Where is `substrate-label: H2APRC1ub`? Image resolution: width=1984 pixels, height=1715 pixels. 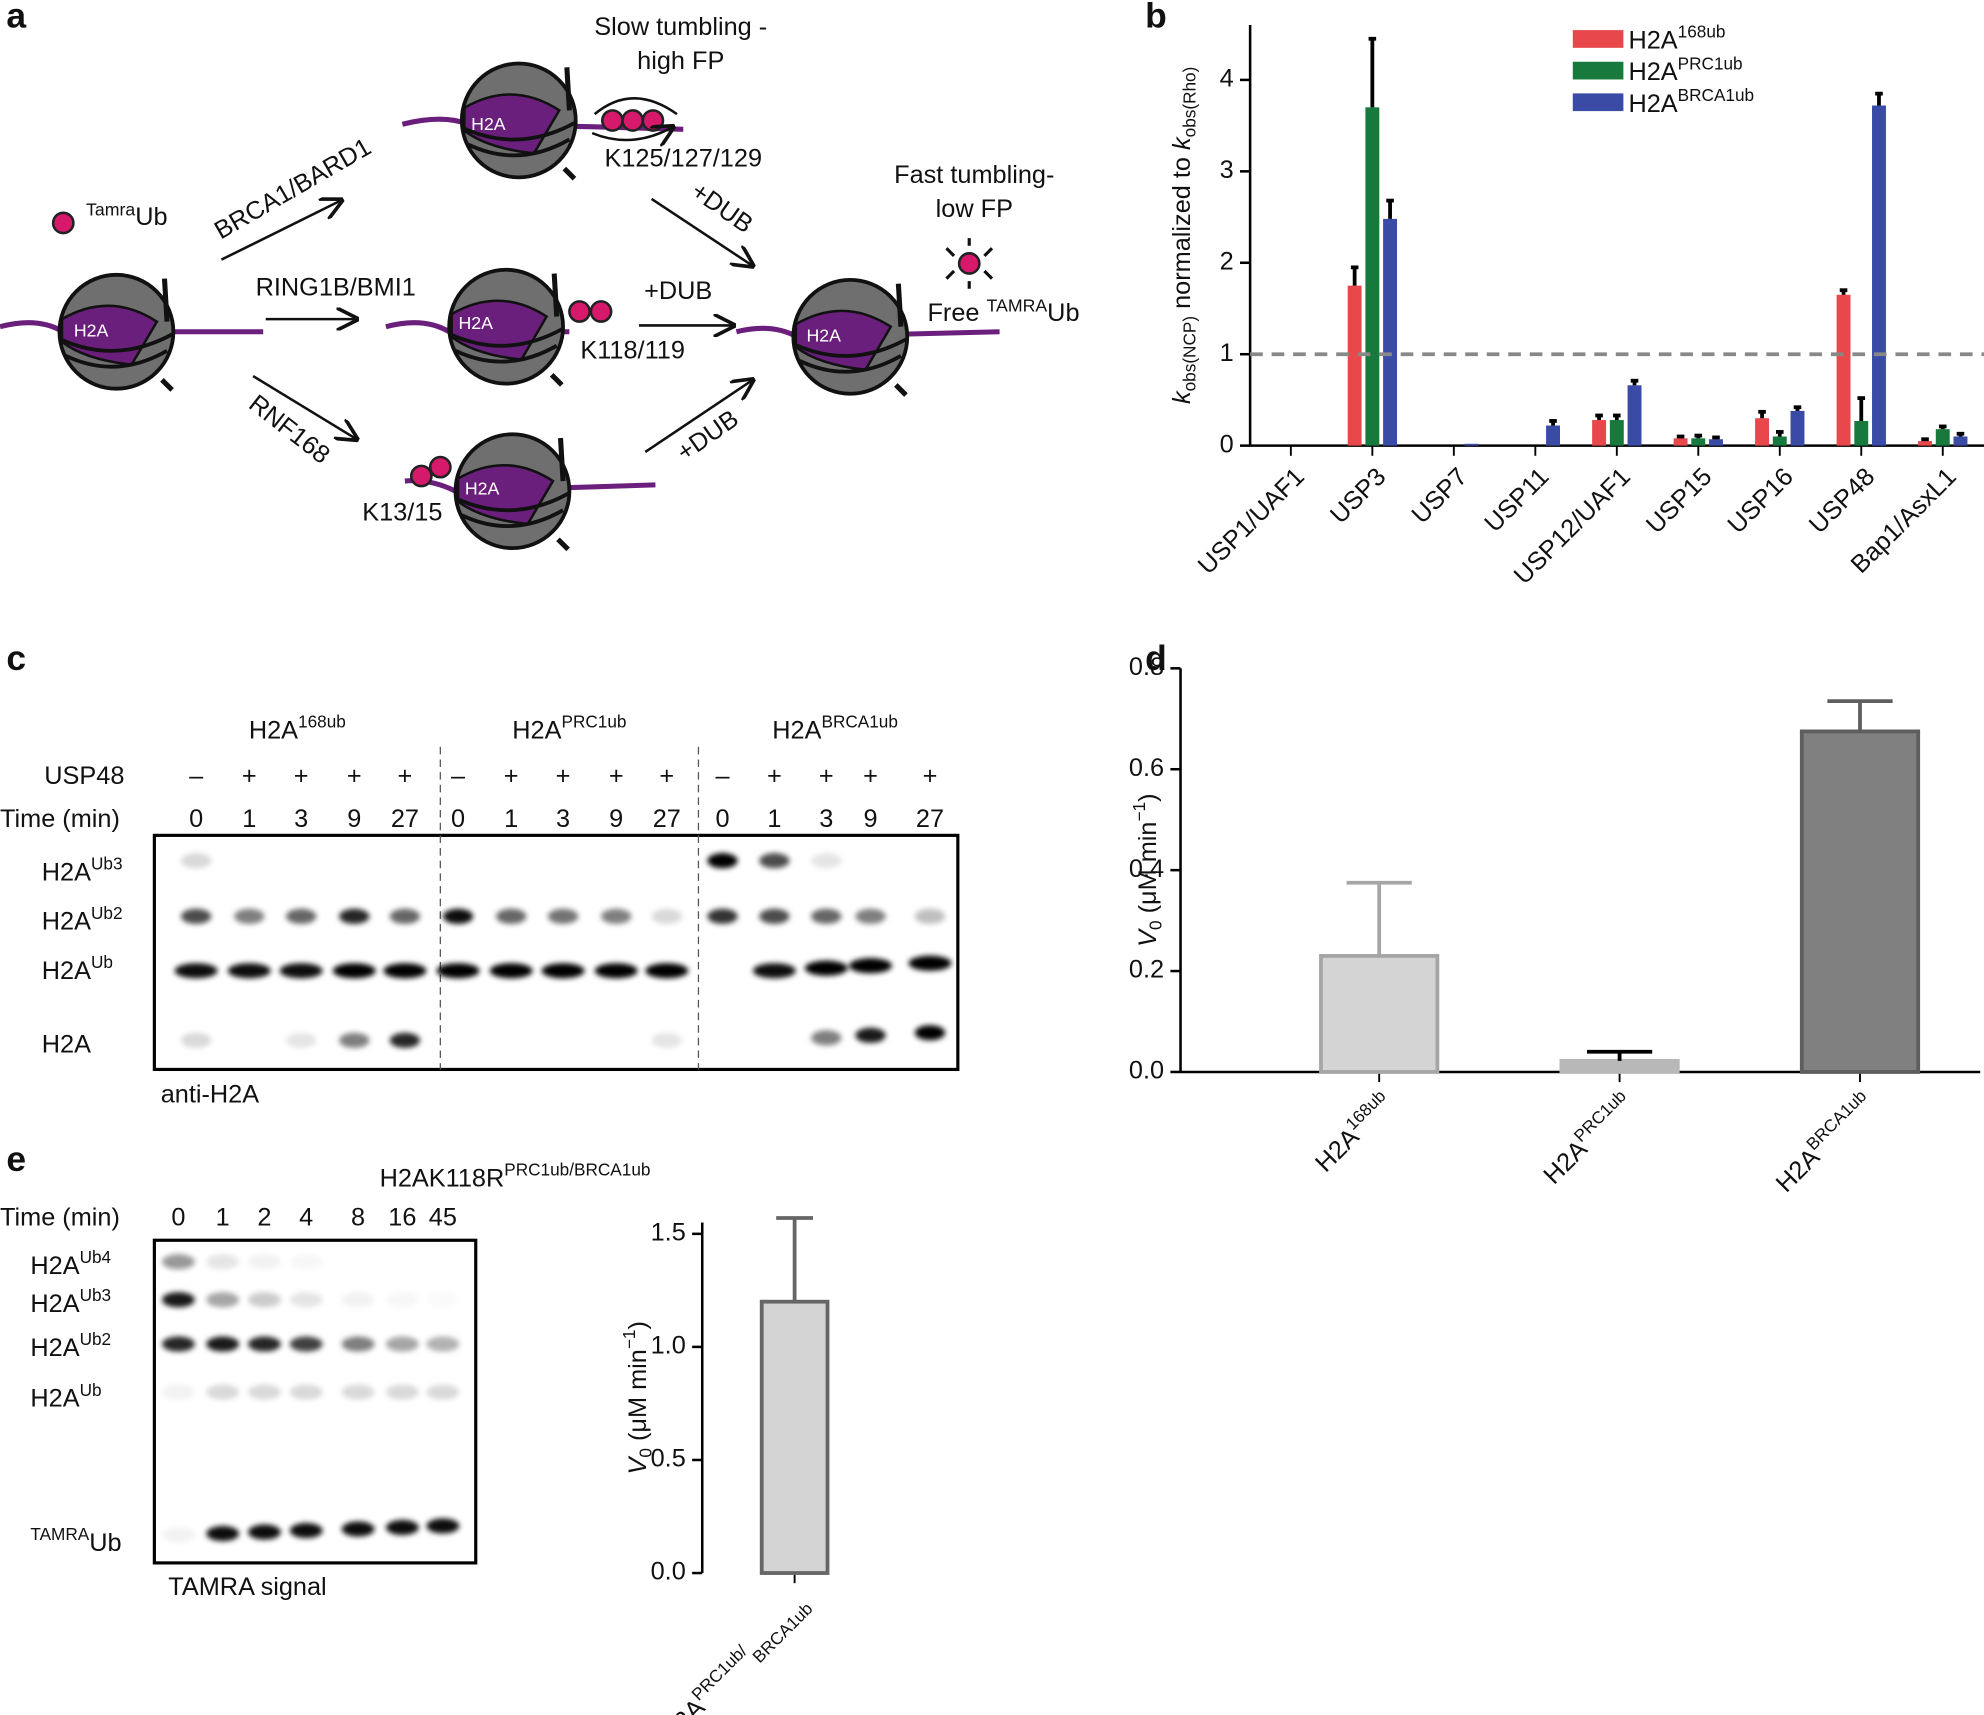
substrate-label: H2APRC1ub is located at coordinates (569, 727).